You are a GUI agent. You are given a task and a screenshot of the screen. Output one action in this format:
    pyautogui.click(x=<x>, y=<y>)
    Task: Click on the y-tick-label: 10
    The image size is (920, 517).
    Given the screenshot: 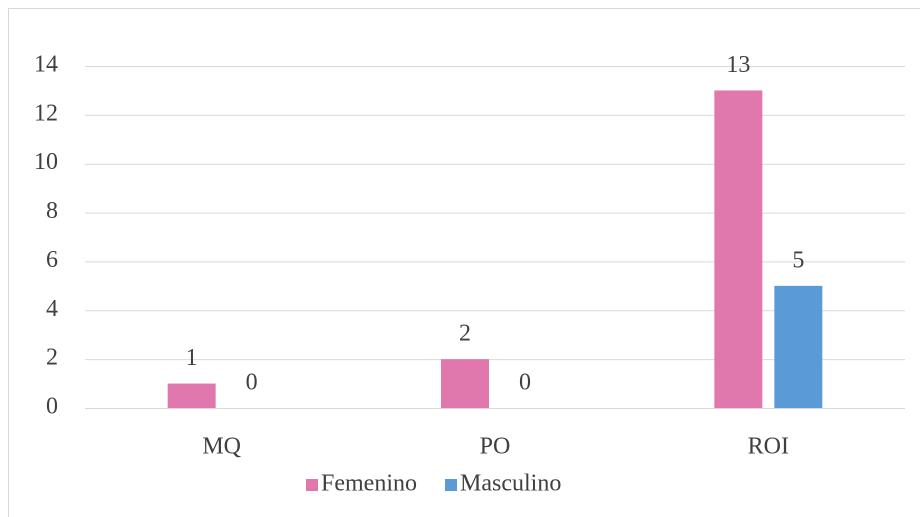 What is the action you would take?
    pyautogui.click(x=46, y=162)
    